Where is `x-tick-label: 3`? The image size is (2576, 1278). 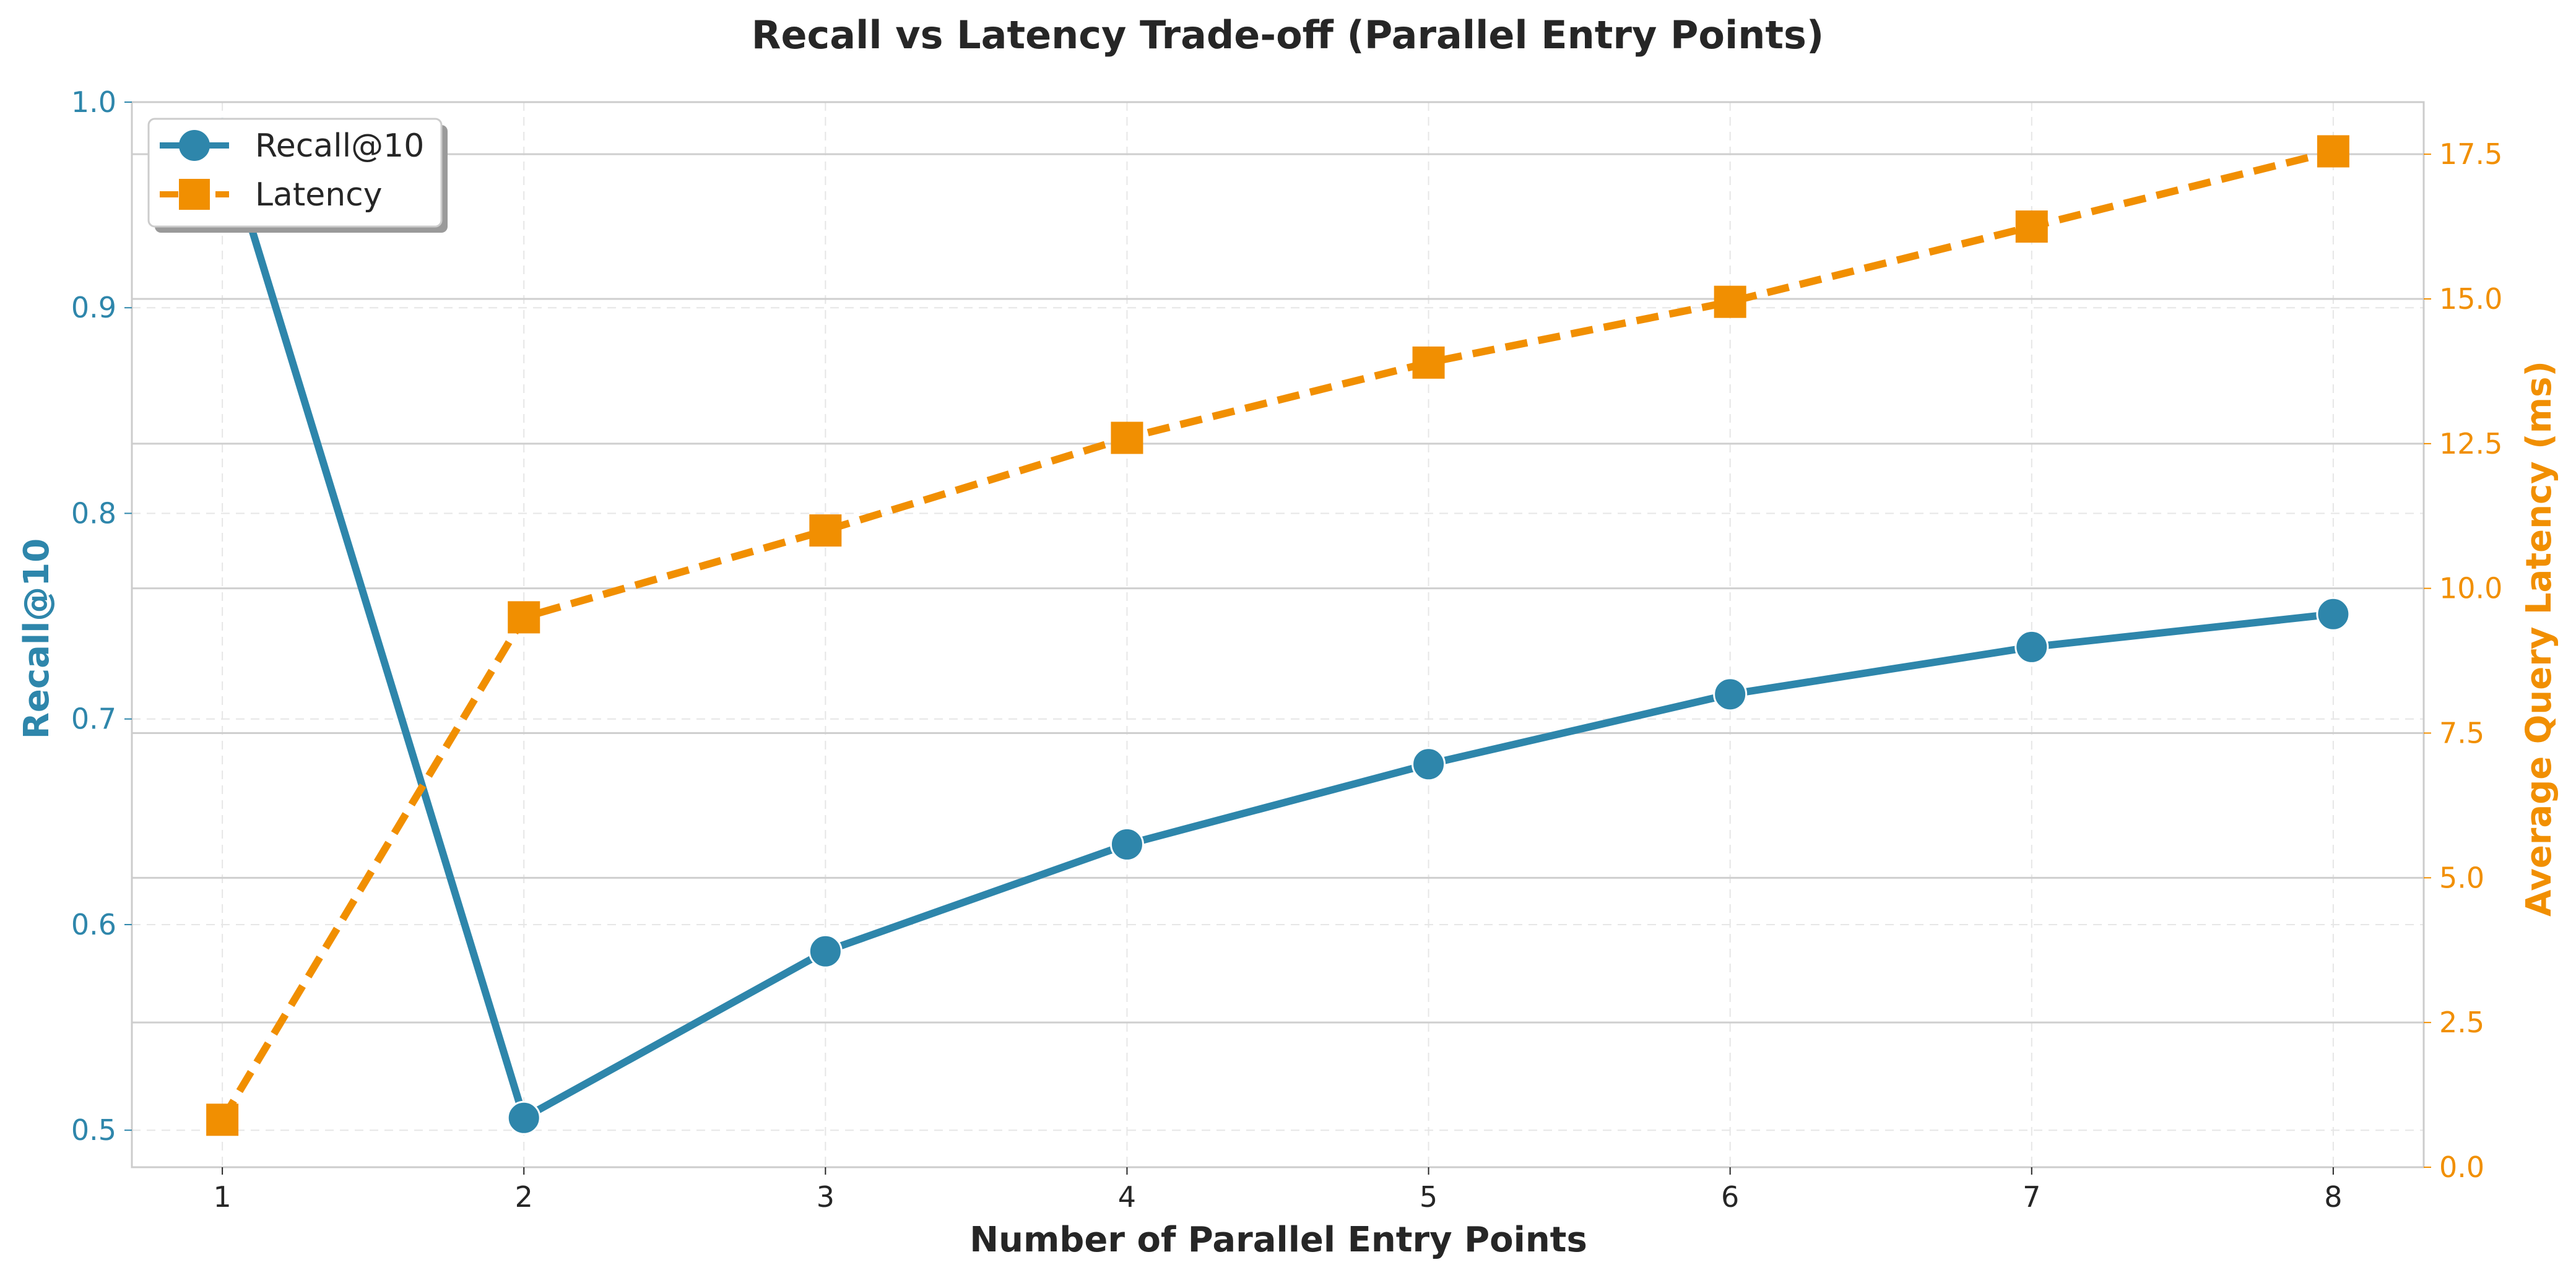
x-tick-label: 3 is located at coordinates (826, 1197).